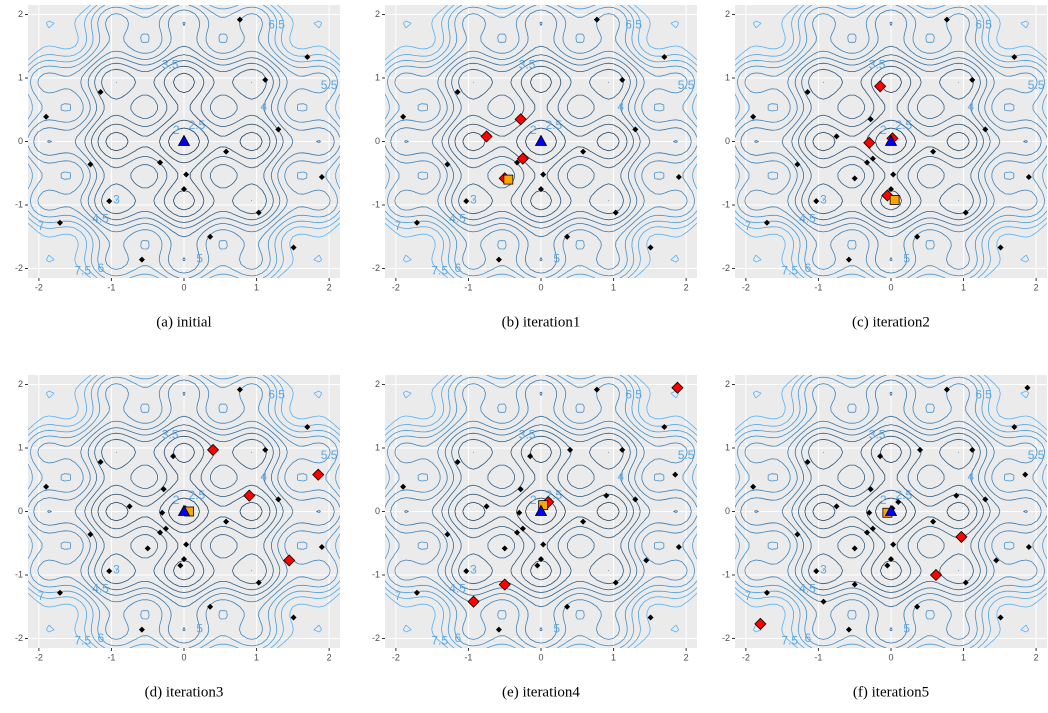  Describe the element at coordinates (396, 657) in the screenshot. I see `x-tick-label: -2` at that location.